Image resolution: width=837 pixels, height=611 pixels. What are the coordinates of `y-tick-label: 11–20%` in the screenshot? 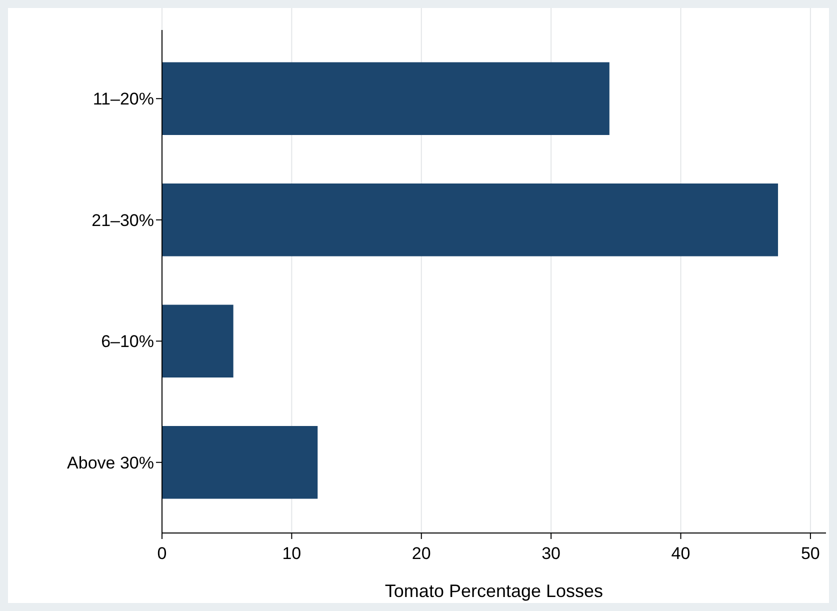 It's located at (123, 99).